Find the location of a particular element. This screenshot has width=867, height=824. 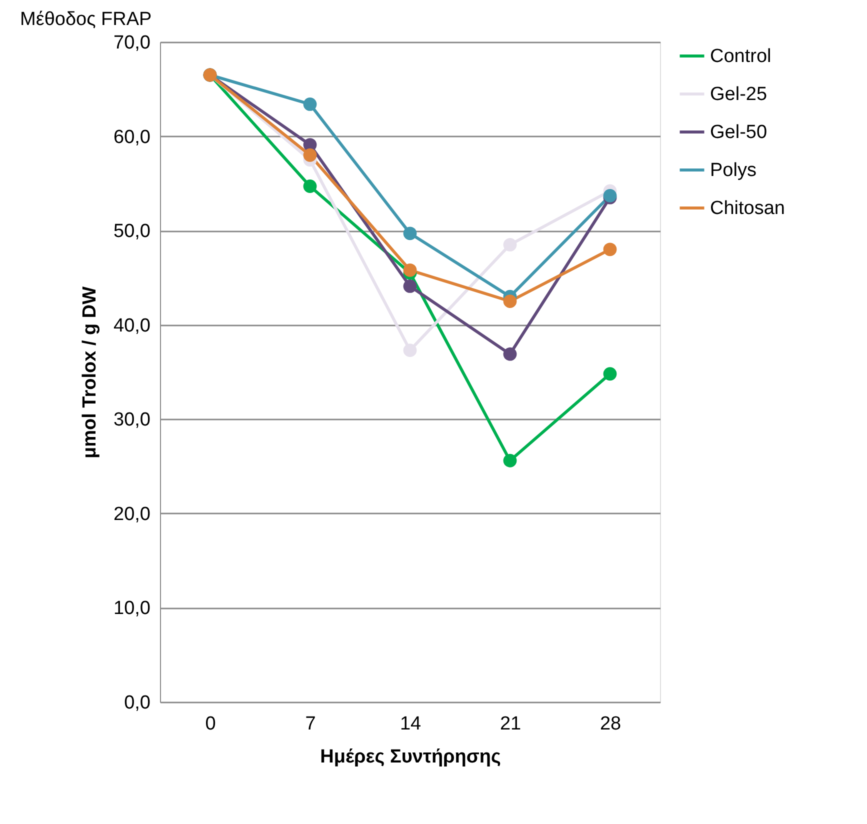

y-tick-label: 0,0 is located at coordinates (137, 703).